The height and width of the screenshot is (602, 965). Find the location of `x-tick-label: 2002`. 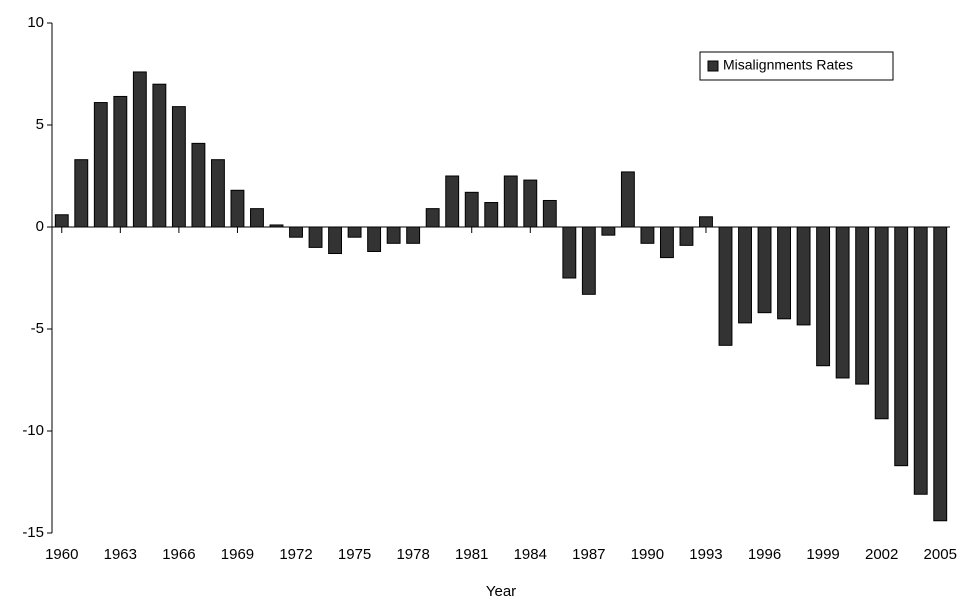

x-tick-label: 2002 is located at coordinates (881, 554).